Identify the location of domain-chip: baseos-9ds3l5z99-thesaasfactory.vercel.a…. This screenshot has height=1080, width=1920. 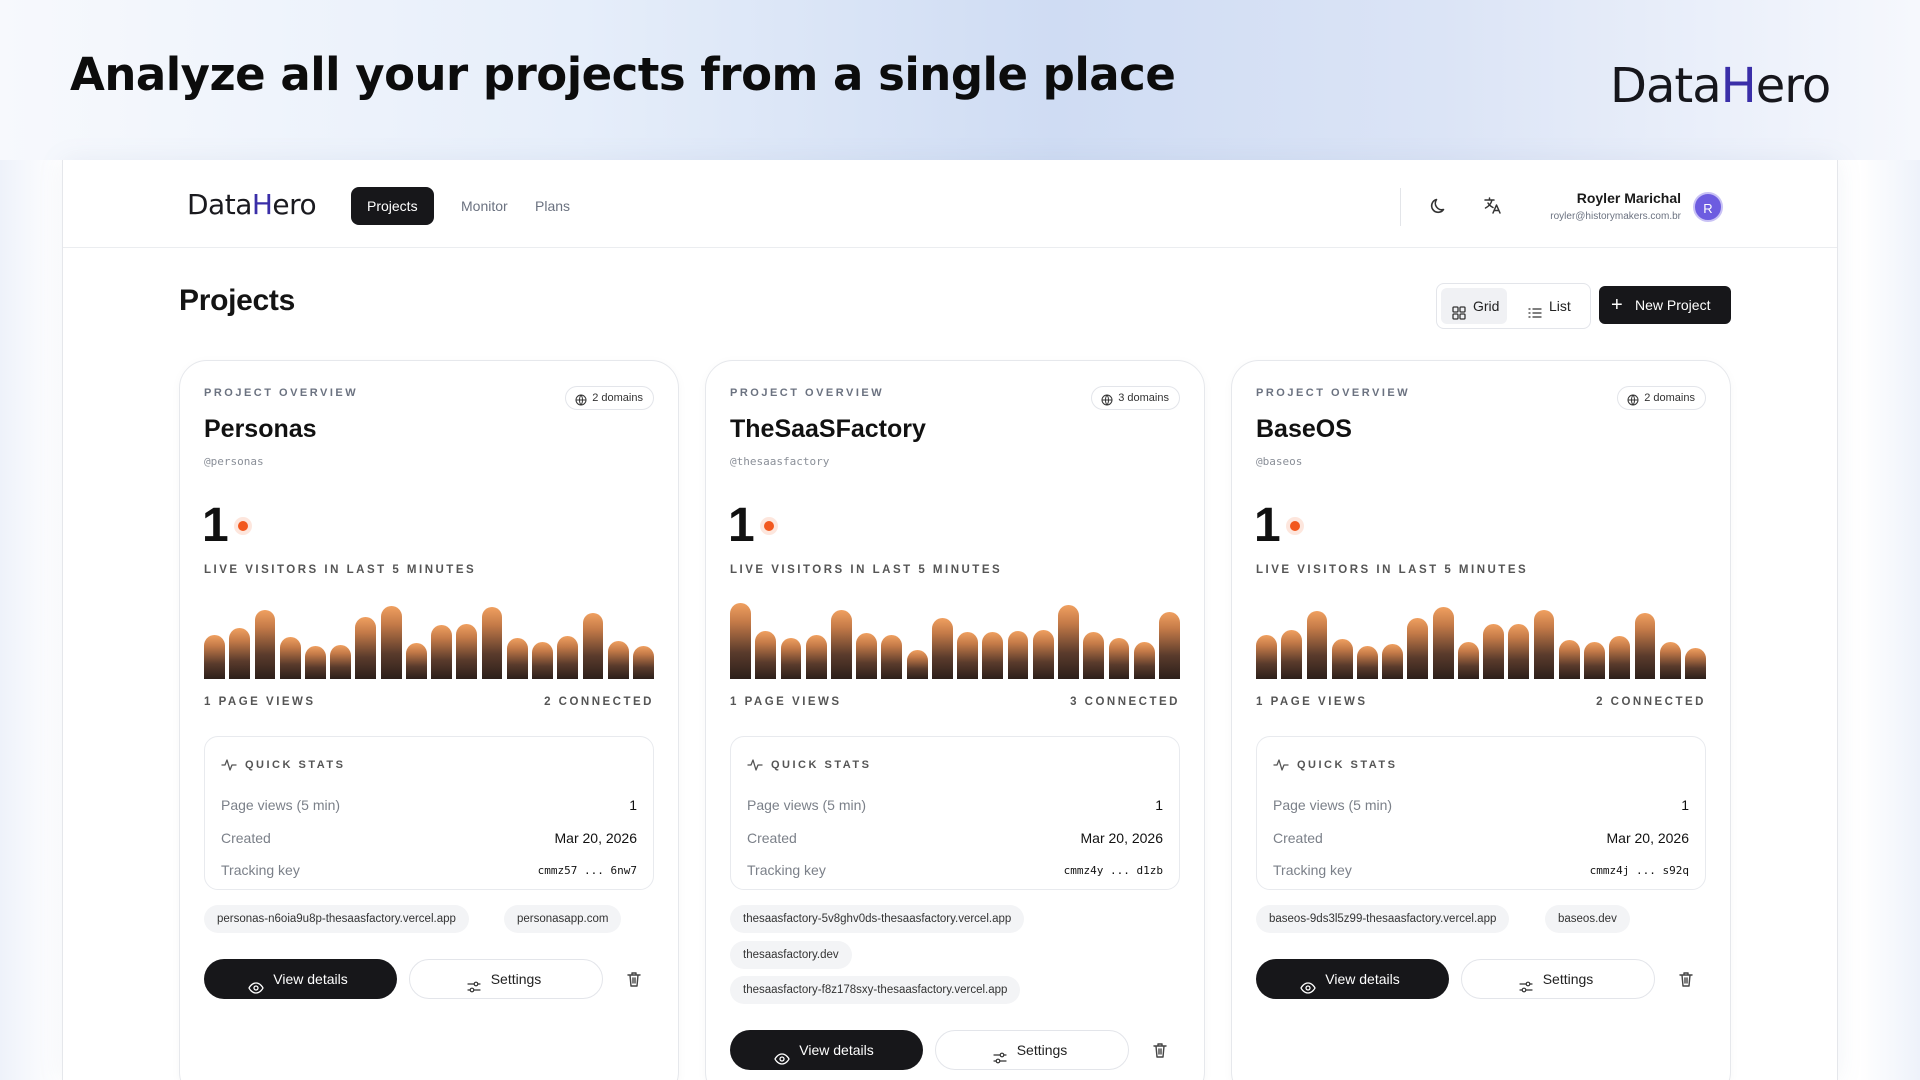
(1383, 919).